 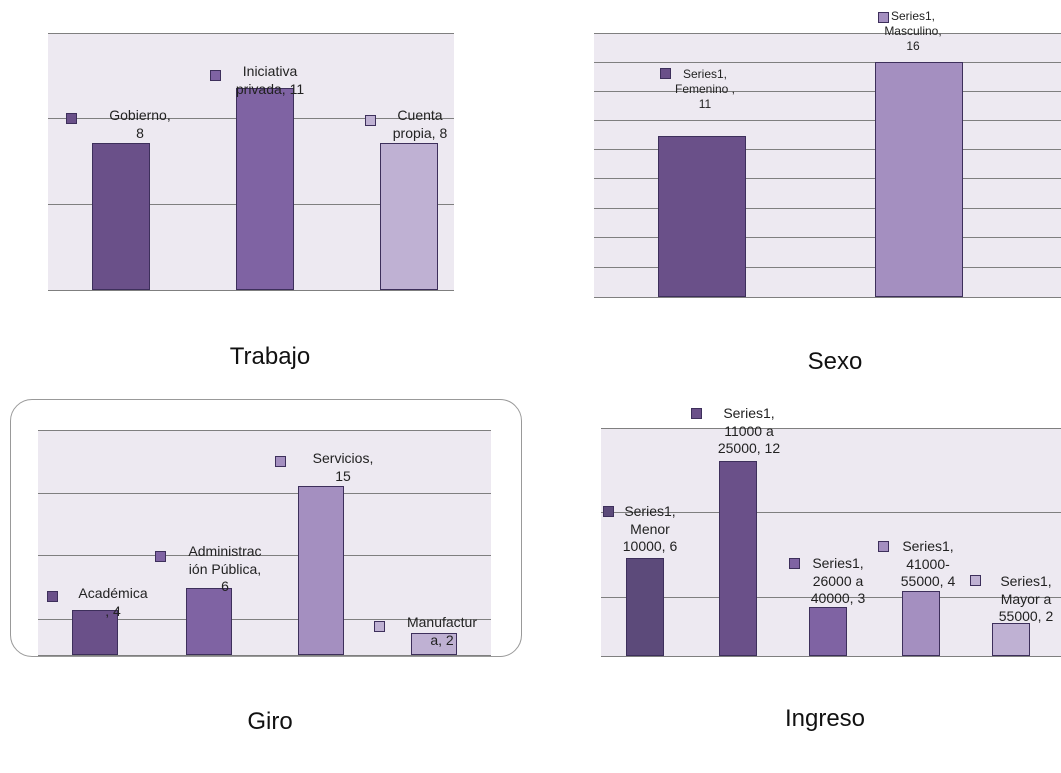 I want to click on data-label: Series1, Menor 10000, 6, so click(x=650, y=528).